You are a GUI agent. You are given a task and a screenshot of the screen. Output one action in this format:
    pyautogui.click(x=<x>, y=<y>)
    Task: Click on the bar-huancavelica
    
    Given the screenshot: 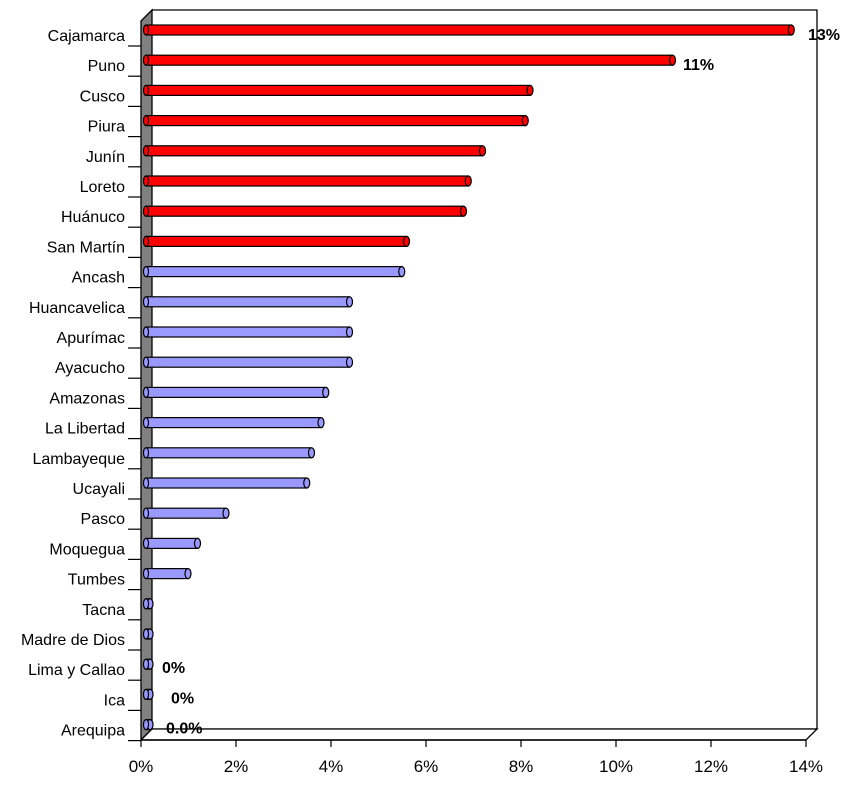 What is the action you would take?
    pyautogui.click(x=248, y=302)
    